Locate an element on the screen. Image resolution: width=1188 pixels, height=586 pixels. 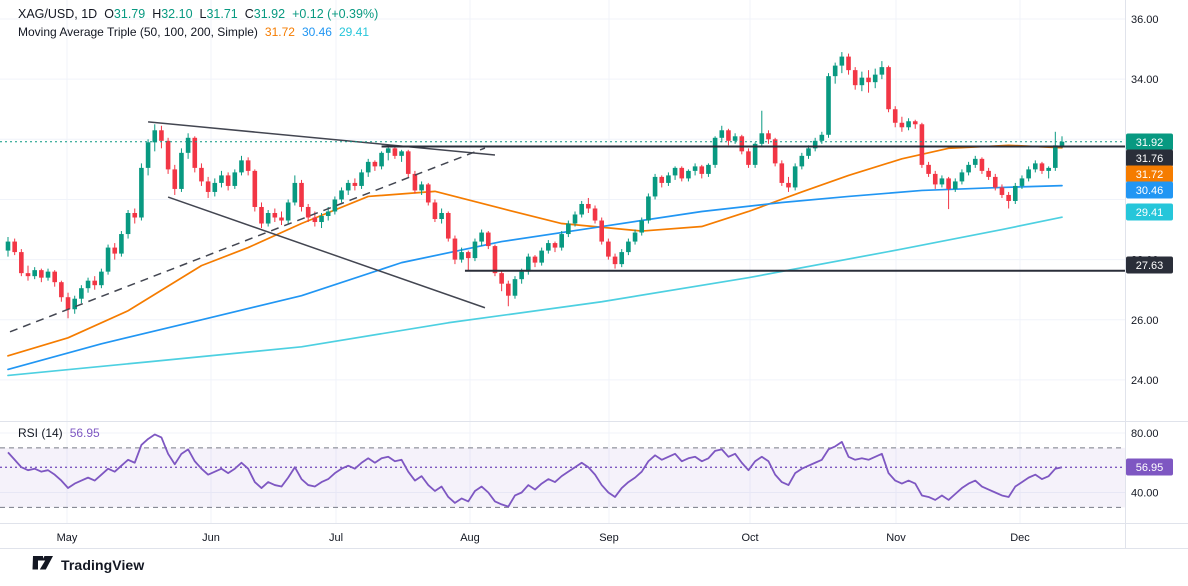
tradingview-branding: TradingView is located at coordinates (88, 565).